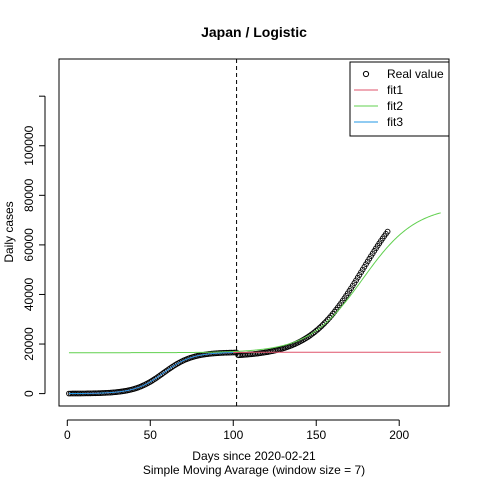 The width and height of the screenshot is (480, 480). Describe the element at coordinates (29, 245) in the screenshot. I see `y-tick-label: 60000` at that location.